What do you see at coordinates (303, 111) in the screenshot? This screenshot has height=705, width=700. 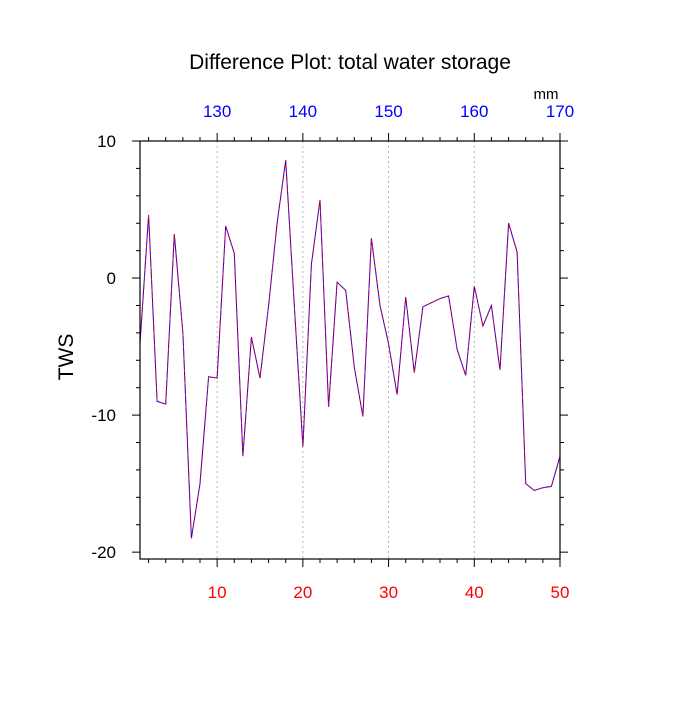 I see `top-tick-label-140: 140` at bounding box center [303, 111].